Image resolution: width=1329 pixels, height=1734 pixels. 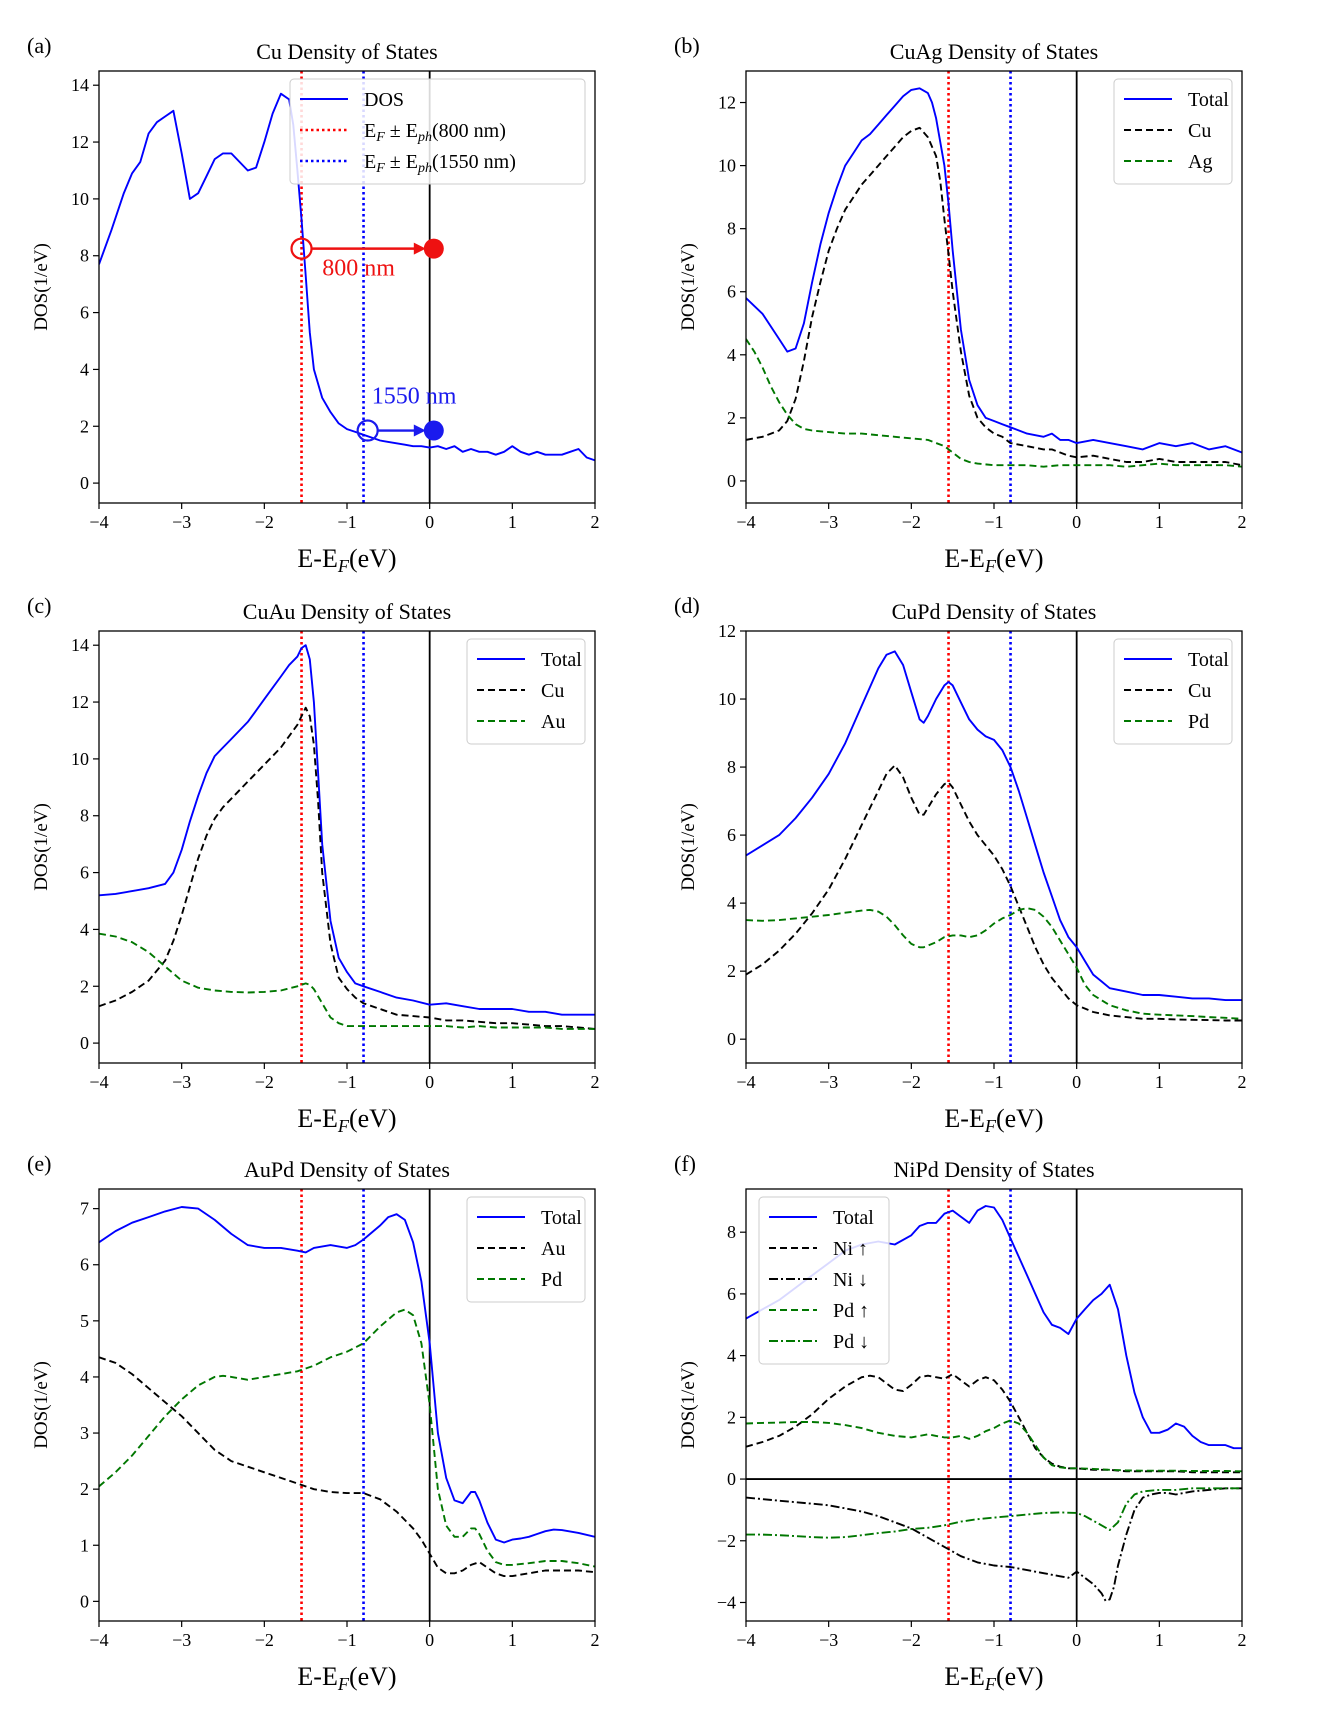 What do you see at coordinates (687, 605) in the screenshot?
I see `panel-label: (d)` at bounding box center [687, 605].